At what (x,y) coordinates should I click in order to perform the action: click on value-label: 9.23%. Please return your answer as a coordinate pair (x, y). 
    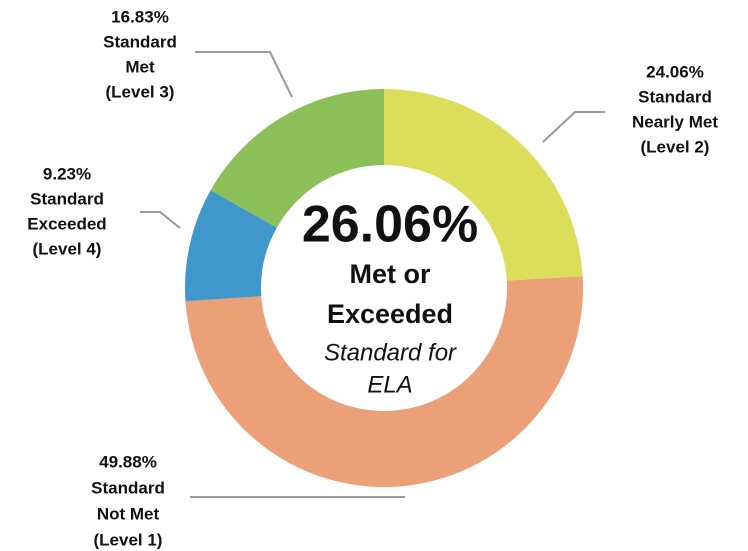
    Looking at the image, I should click on (67, 173).